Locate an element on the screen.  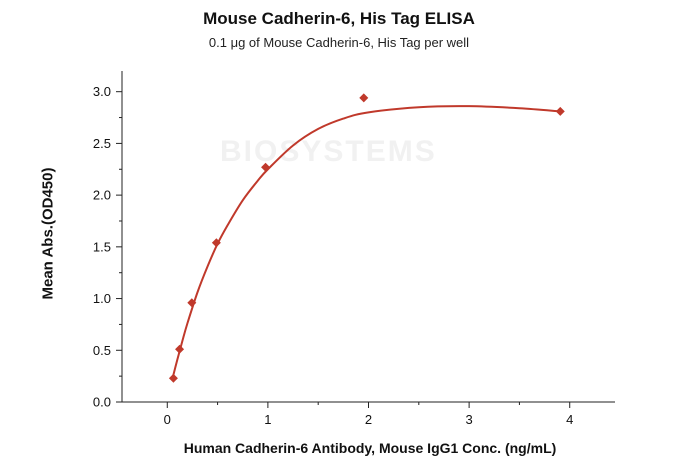
y-tick-label: 0.0 is located at coordinates (102, 402).